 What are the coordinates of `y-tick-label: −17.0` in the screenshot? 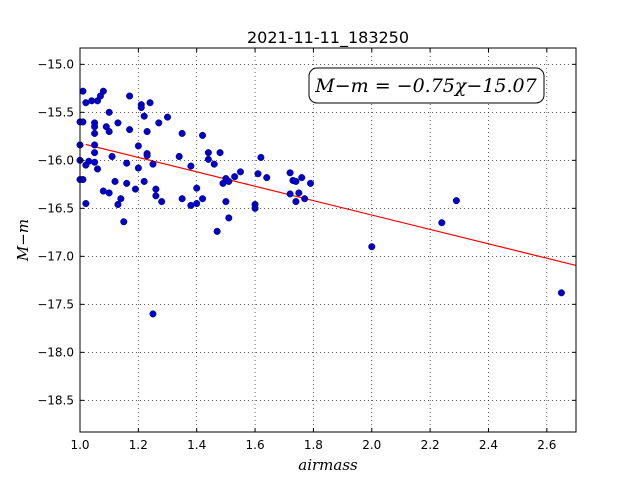 It's located at (55, 256).